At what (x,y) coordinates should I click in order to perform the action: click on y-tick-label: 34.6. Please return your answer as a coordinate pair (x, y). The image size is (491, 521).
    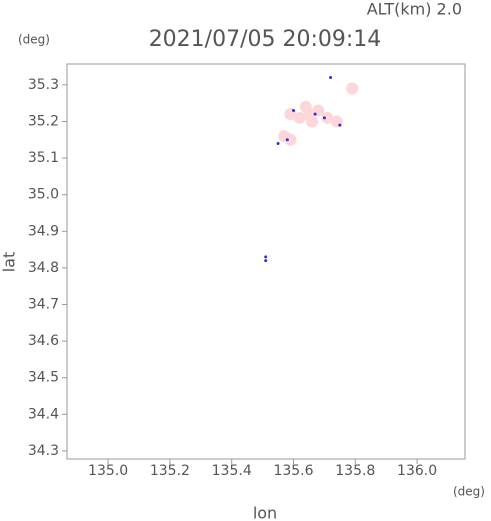
    Looking at the image, I should click on (43, 341).